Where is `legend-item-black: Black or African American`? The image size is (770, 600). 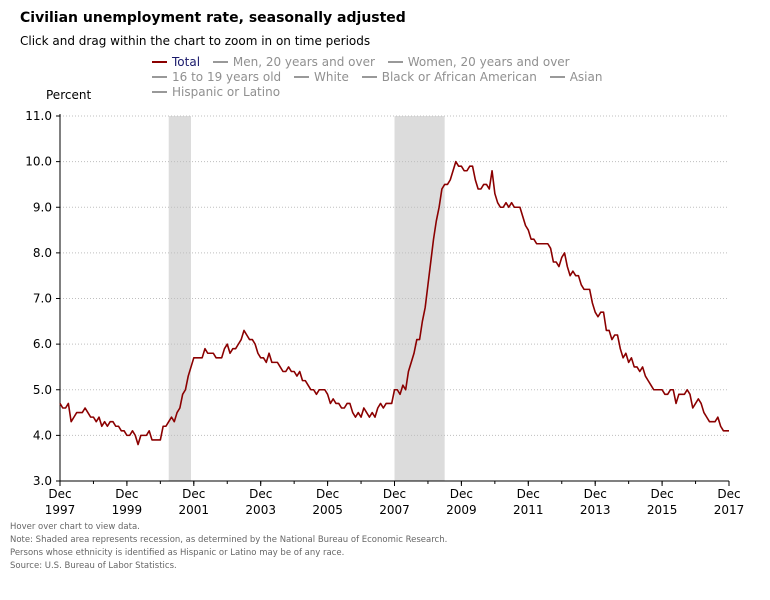
legend-item-black: Black or African American is located at coordinates (449, 77).